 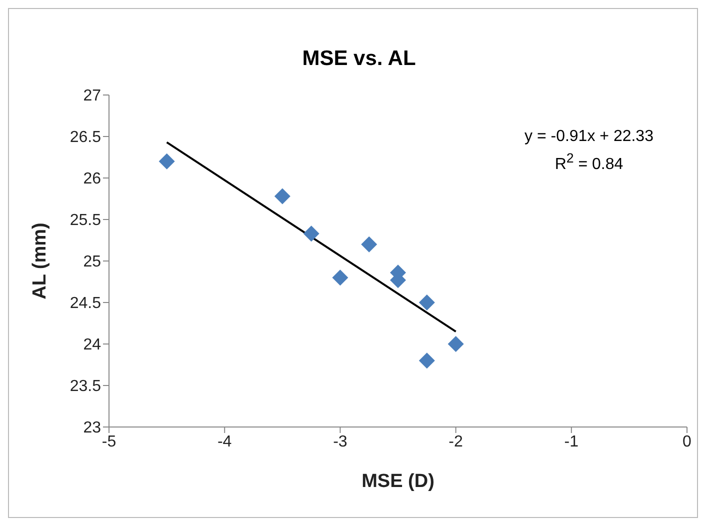 I want to click on x-tick-label: -5, so click(x=109, y=441).